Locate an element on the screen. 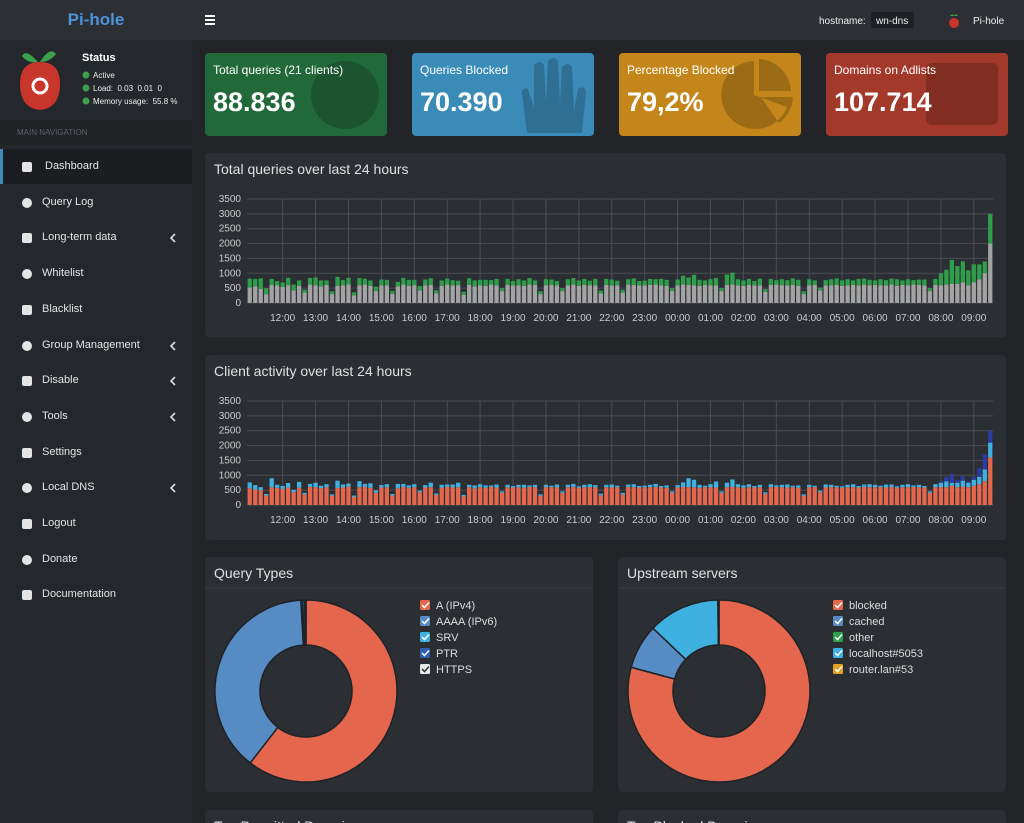 The image size is (1024, 823). nav-chevron is located at coordinates (172, 238).